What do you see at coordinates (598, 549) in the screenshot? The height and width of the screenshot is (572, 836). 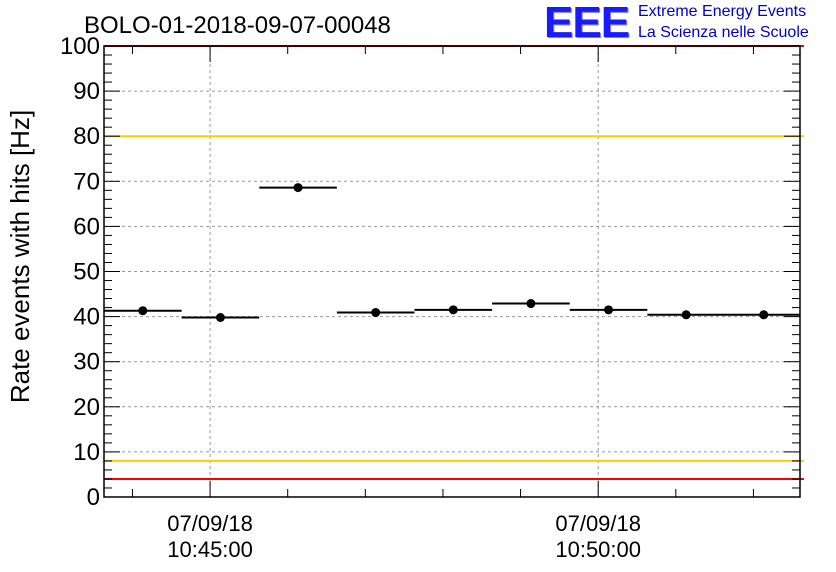 I see `x-tick-label-time: 10:50:00` at bounding box center [598, 549].